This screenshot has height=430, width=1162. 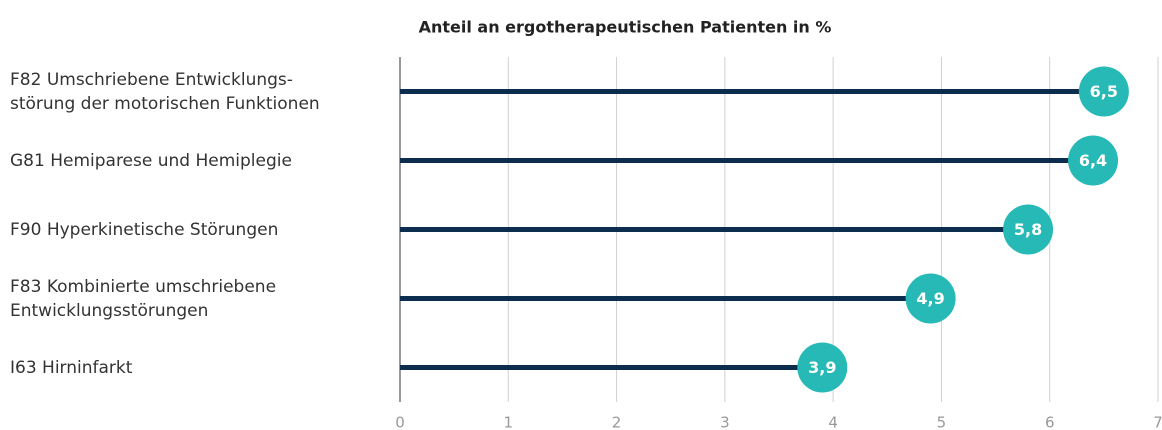 What do you see at coordinates (71, 367) in the screenshot?
I see `category-label: I63 Hirninfarkt` at bounding box center [71, 367].